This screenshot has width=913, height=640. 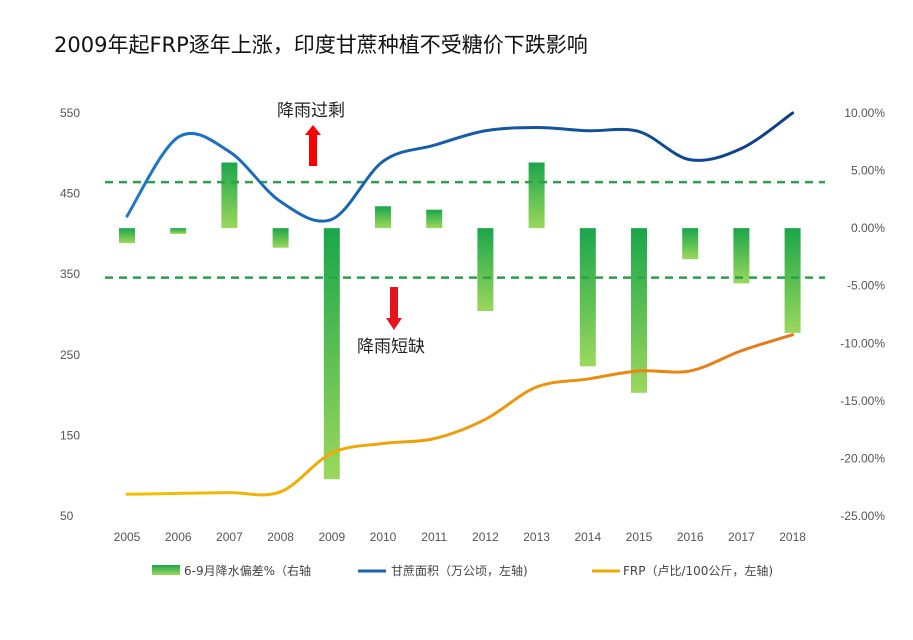 I want to click on x-tick-label: 2010, so click(x=383, y=537).